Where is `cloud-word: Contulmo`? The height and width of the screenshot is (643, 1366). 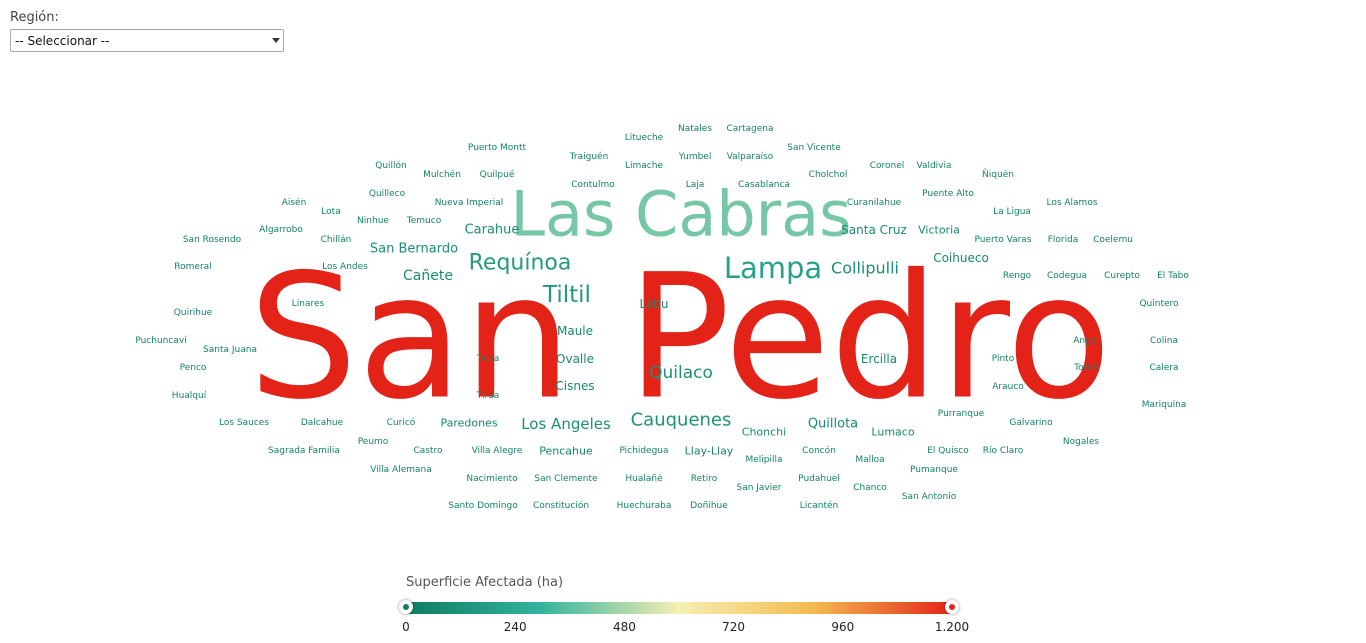
cloud-word: Contulmo is located at coordinates (593, 185).